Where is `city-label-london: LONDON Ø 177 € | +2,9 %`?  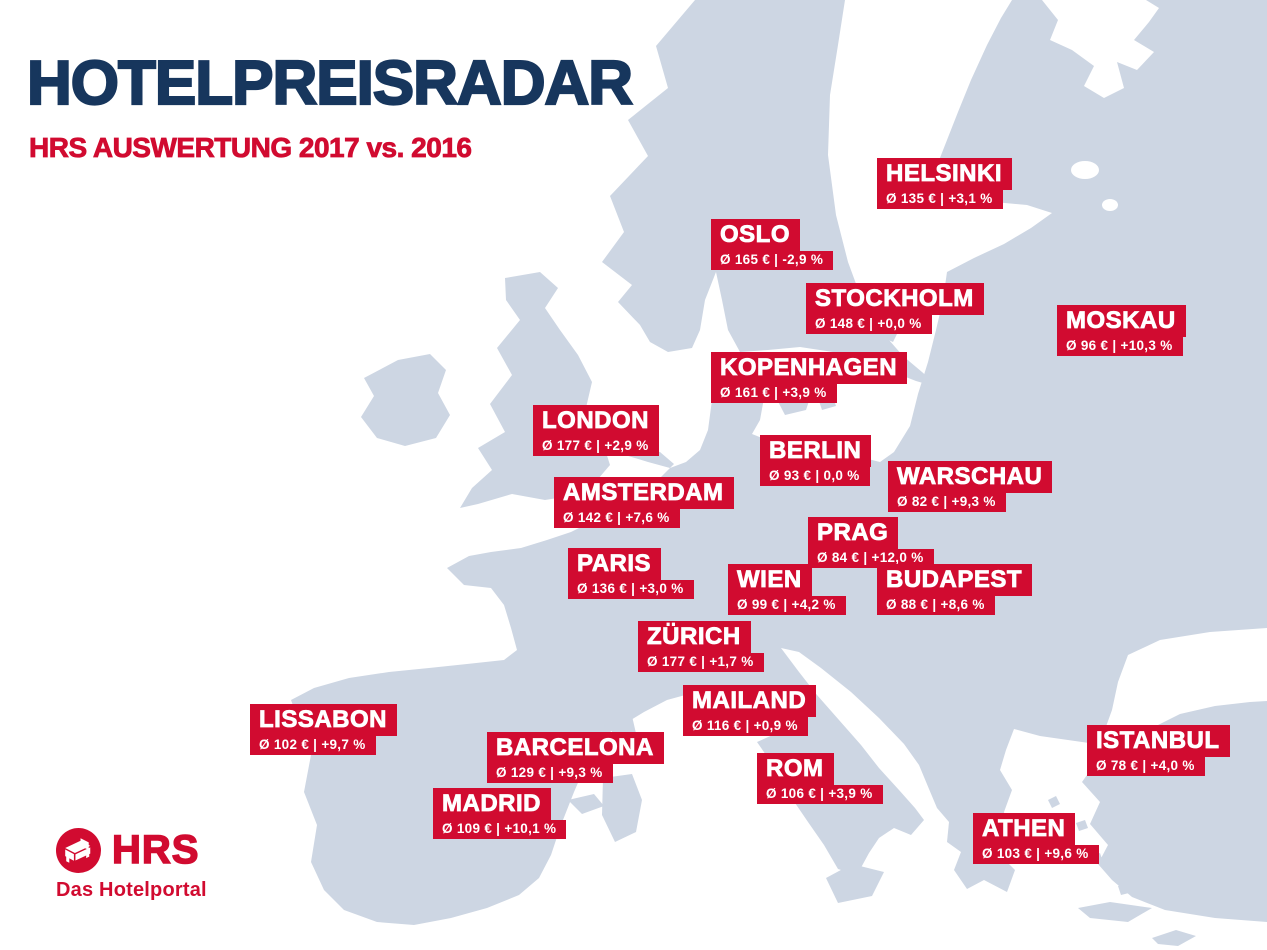
city-label-london: LONDON Ø 177 € | +2,9 % is located at coordinates (596, 430).